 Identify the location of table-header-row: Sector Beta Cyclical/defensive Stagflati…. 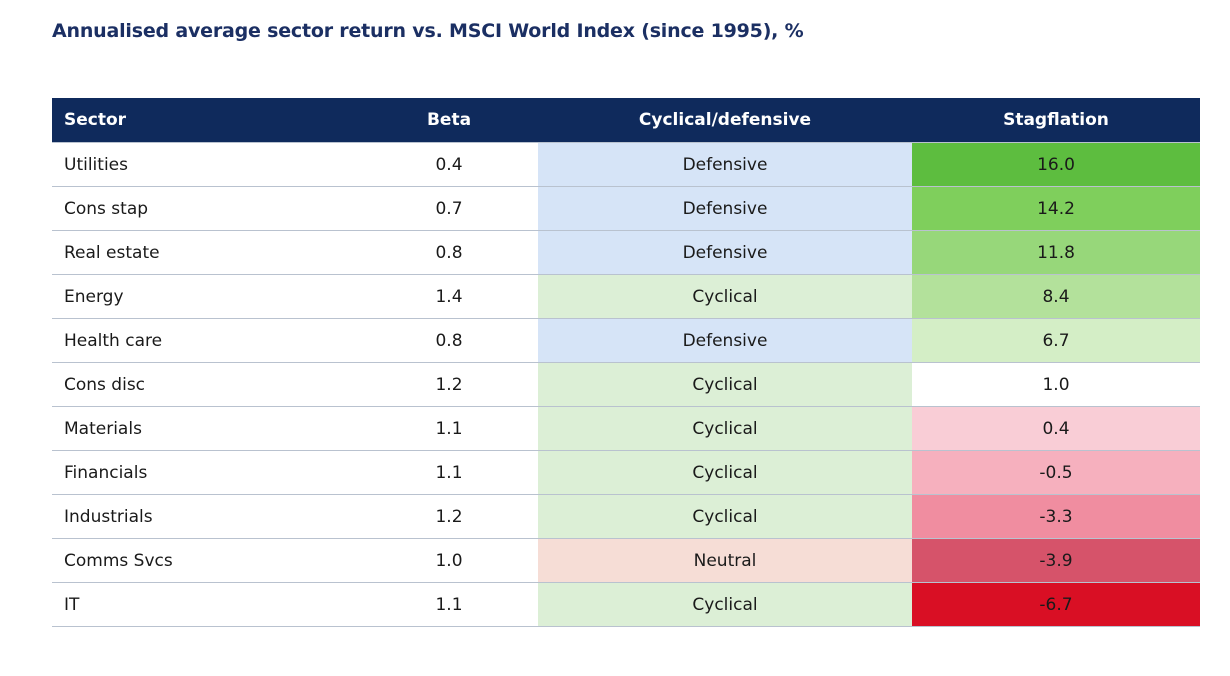
(626, 120).